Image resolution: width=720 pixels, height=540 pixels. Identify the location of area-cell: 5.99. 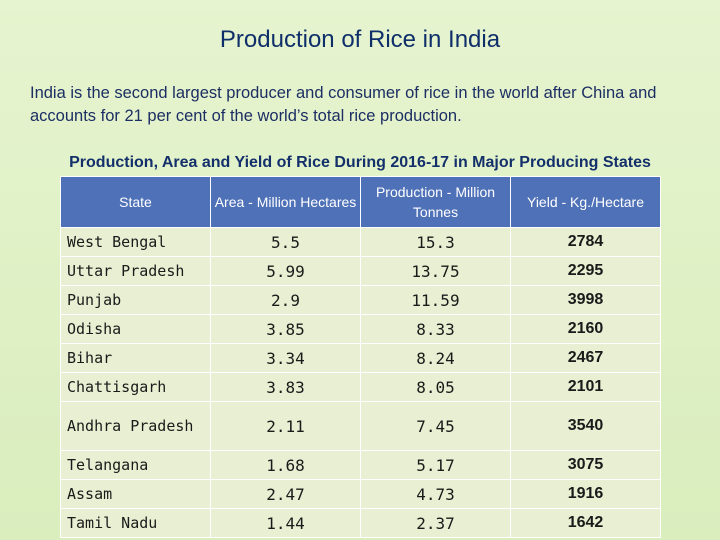
(285, 271).